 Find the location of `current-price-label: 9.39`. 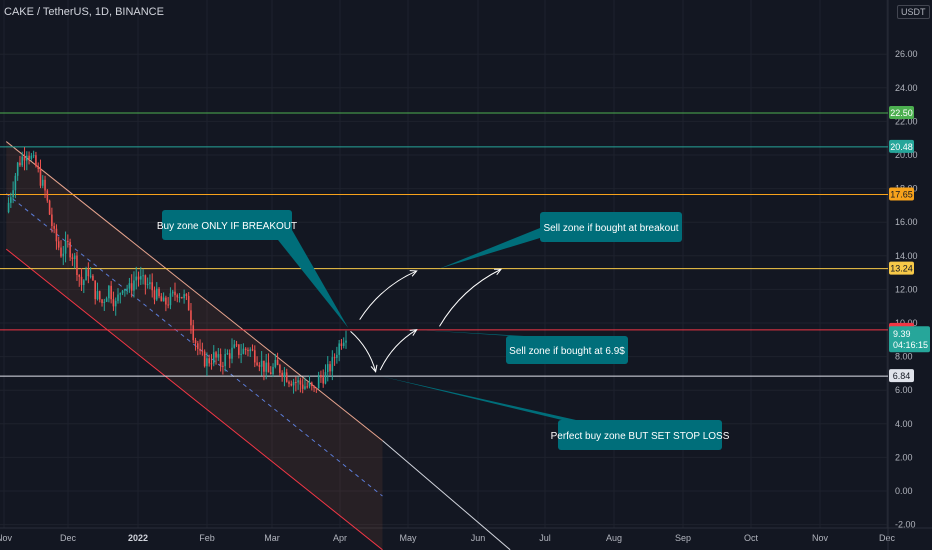

current-price-label: 9.39 is located at coordinates (902, 334).